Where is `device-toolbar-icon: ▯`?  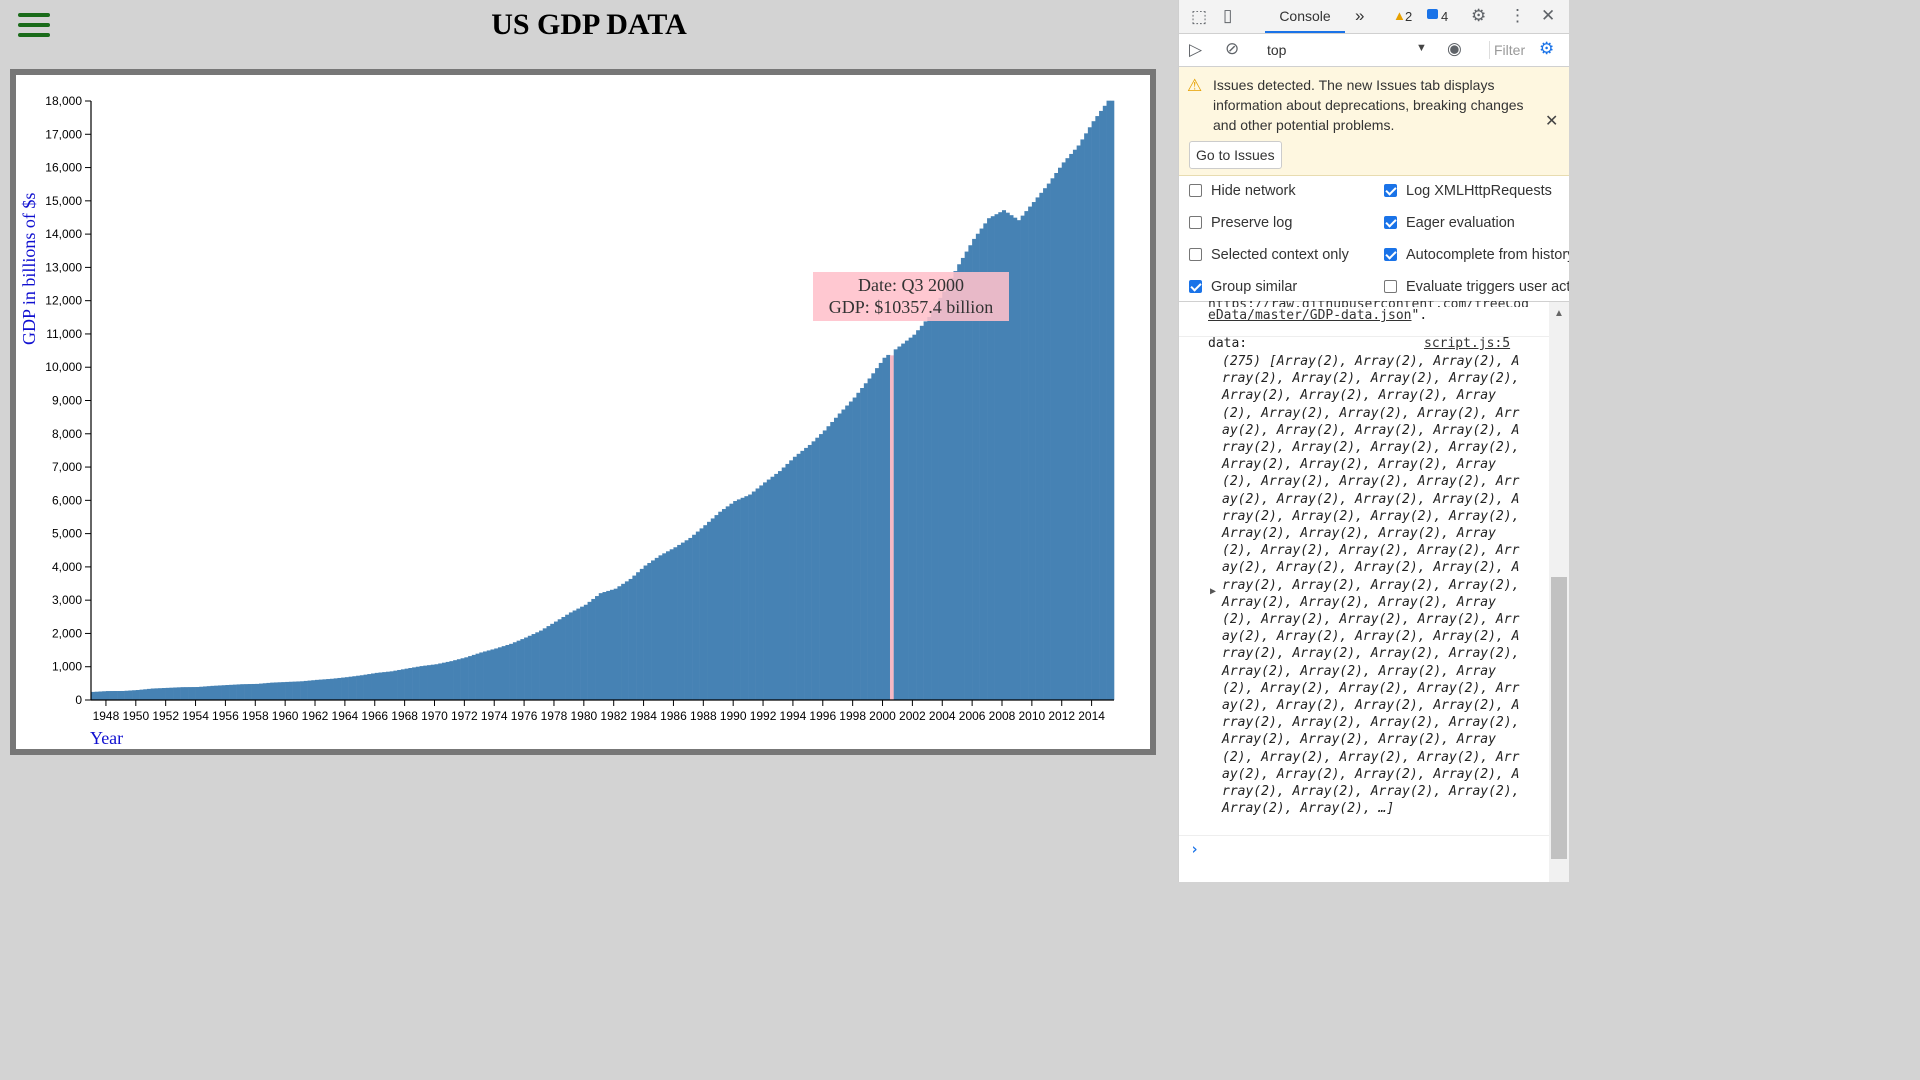 device-toolbar-icon: ▯ is located at coordinates (1228, 15).